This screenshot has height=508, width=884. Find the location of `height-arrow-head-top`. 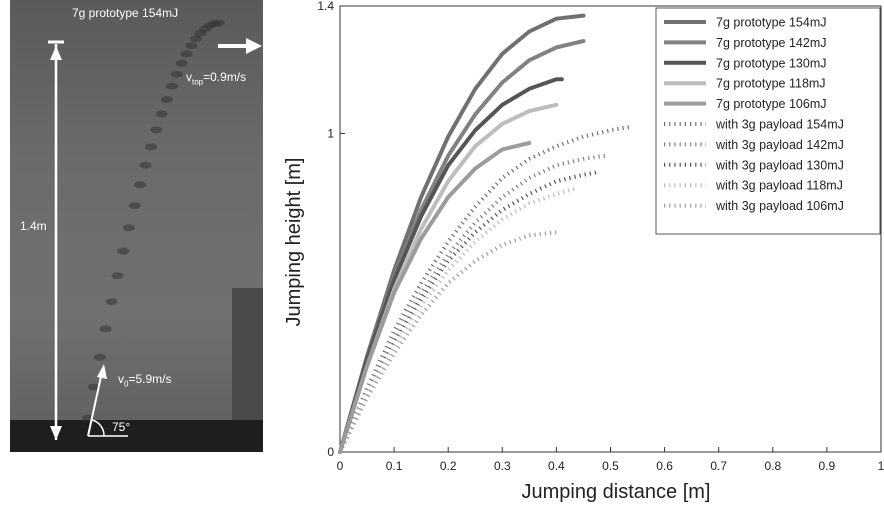

height-arrow-head-top is located at coordinates (56, 53).